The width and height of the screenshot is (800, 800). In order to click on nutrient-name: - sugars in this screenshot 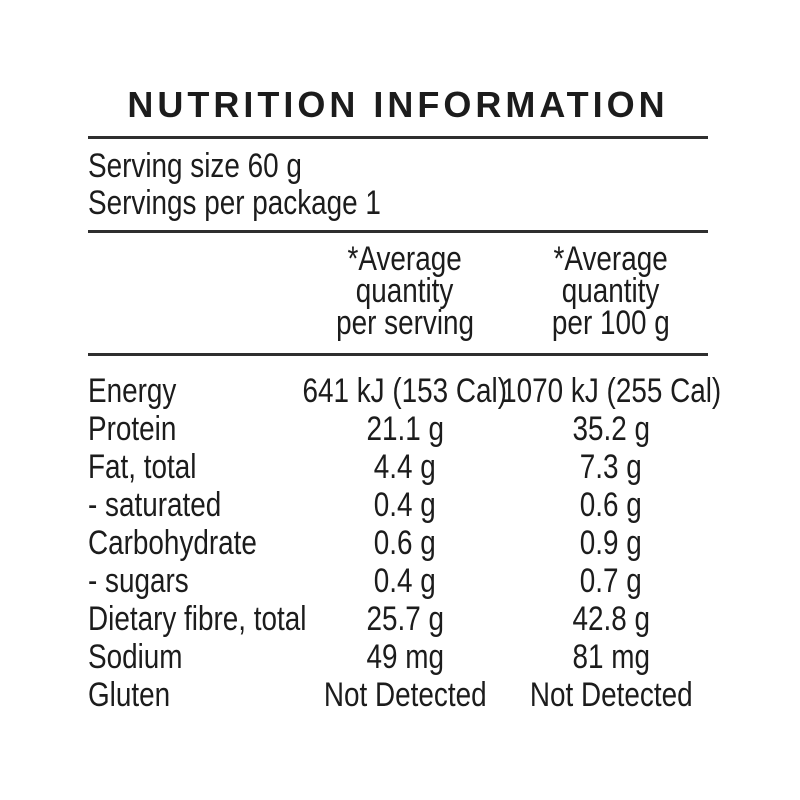, I will do `click(138, 581)`.